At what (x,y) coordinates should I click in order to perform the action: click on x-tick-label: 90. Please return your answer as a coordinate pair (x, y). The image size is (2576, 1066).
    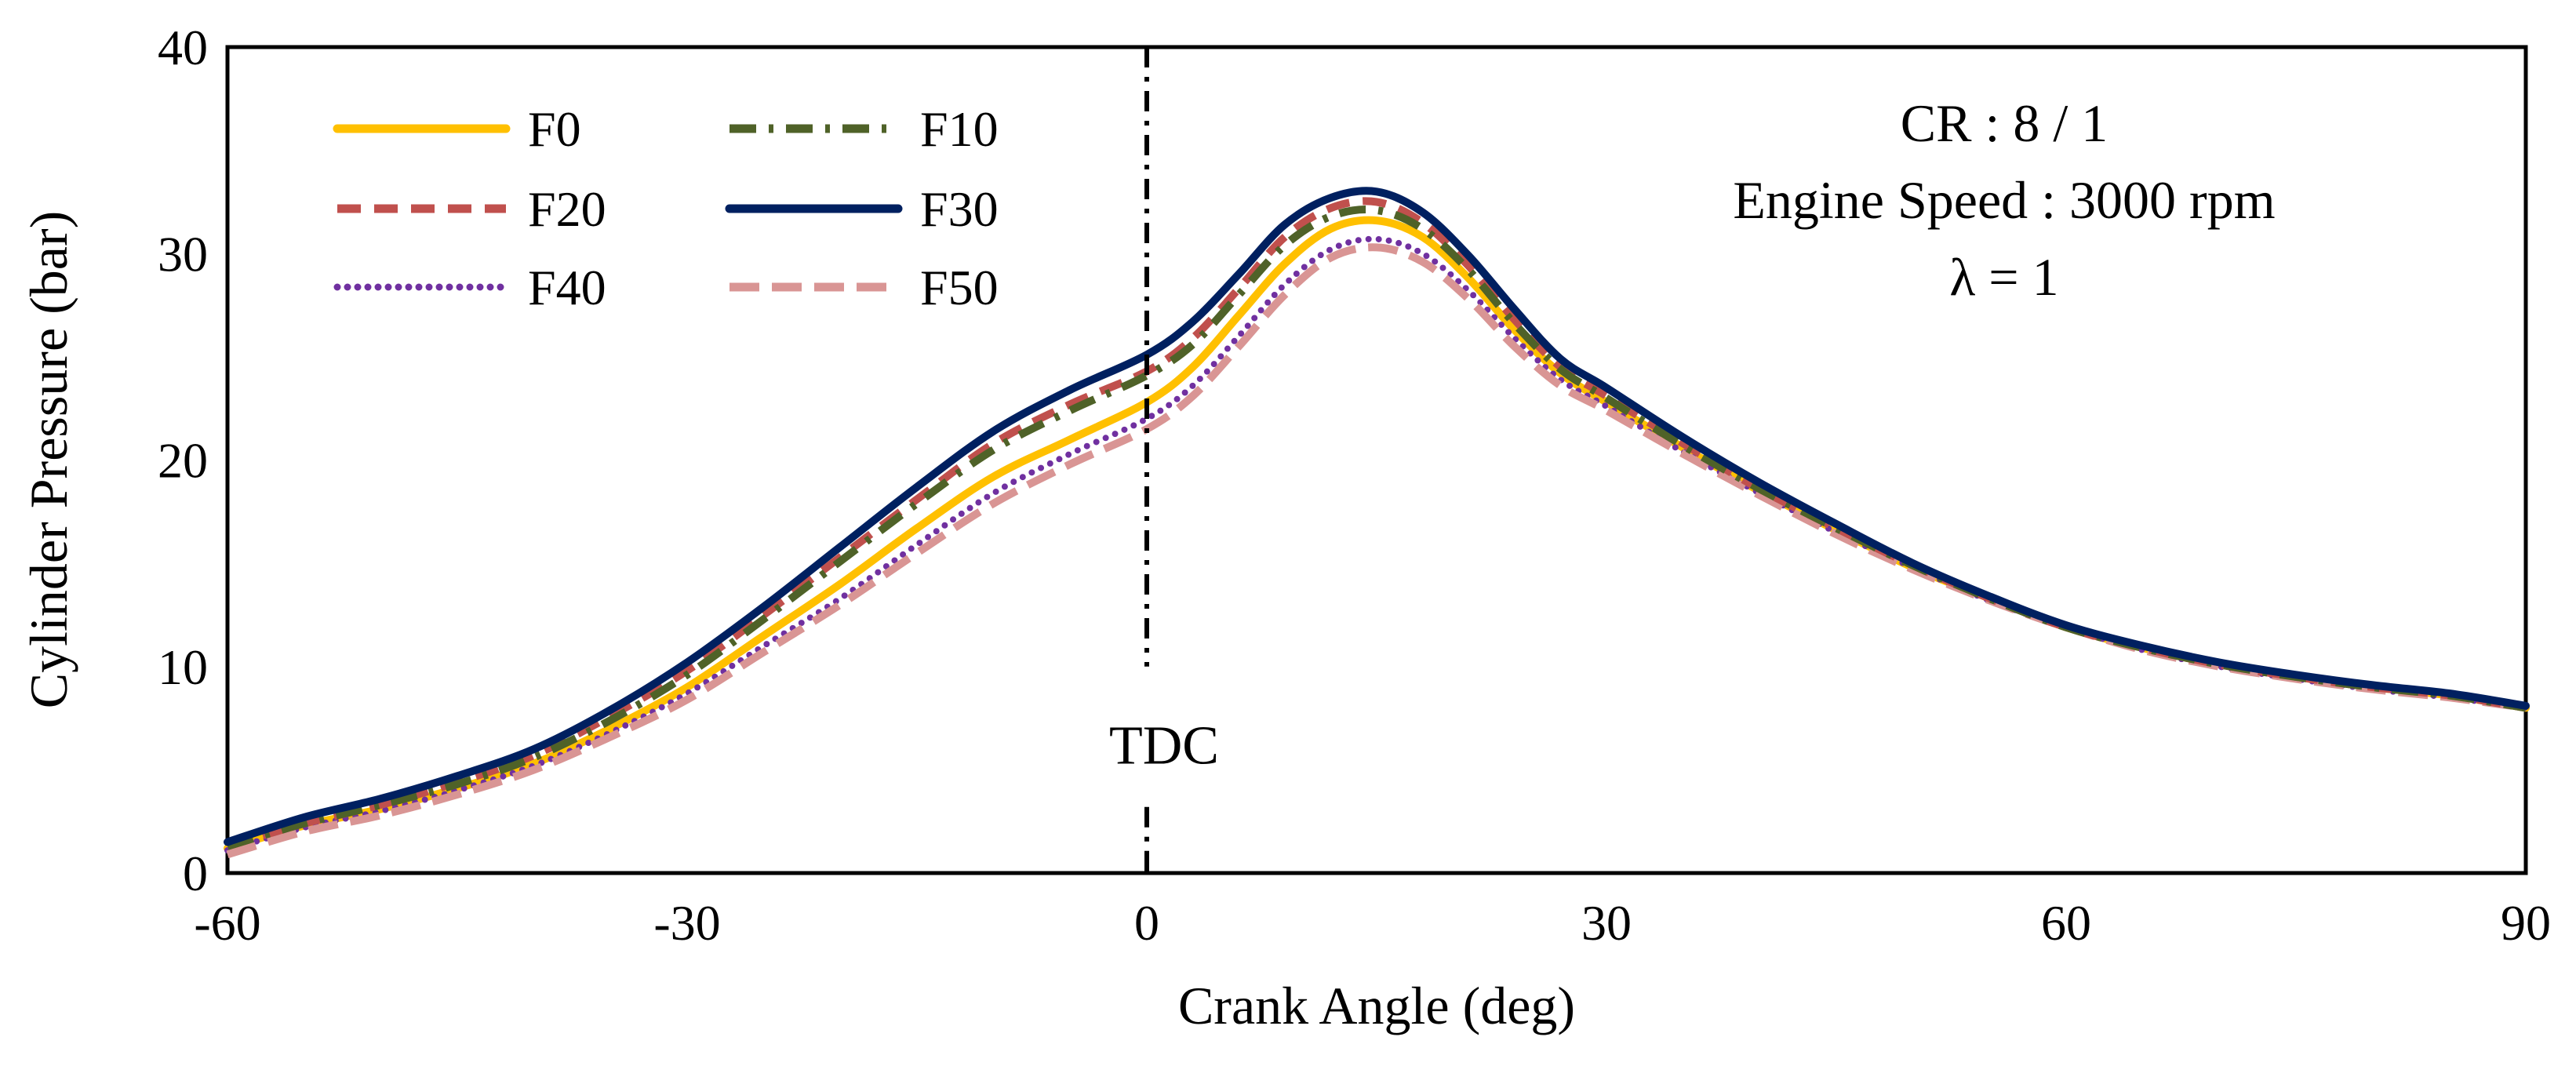
    Looking at the image, I should click on (2526, 923).